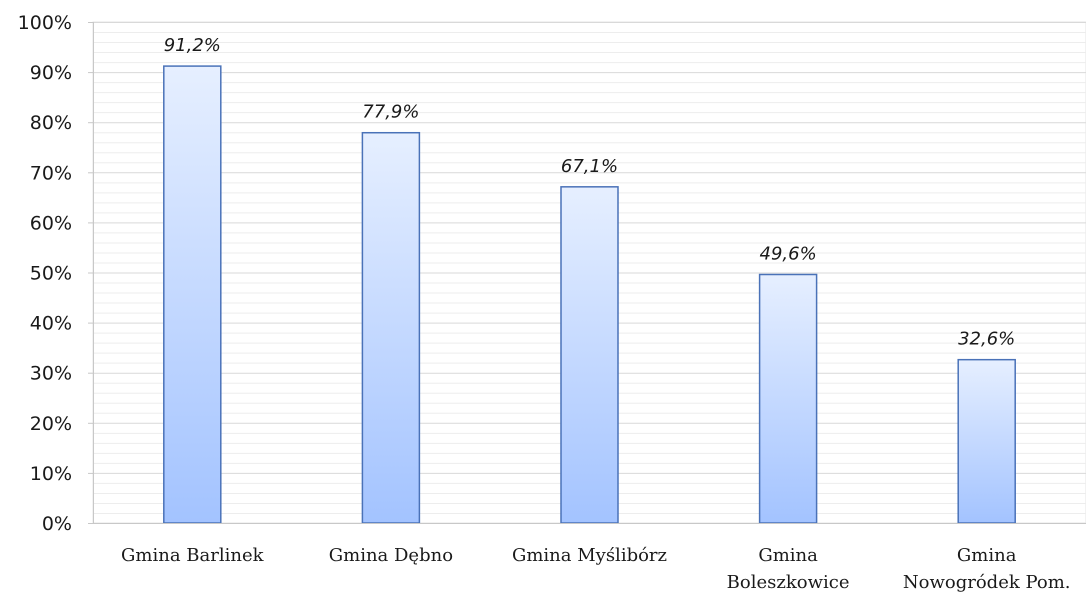 Image resolution: width=1086 pixels, height=592 pixels. What do you see at coordinates (57, 524) in the screenshot?
I see `y-tick-label: 0%` at bounding box center [57, 524].